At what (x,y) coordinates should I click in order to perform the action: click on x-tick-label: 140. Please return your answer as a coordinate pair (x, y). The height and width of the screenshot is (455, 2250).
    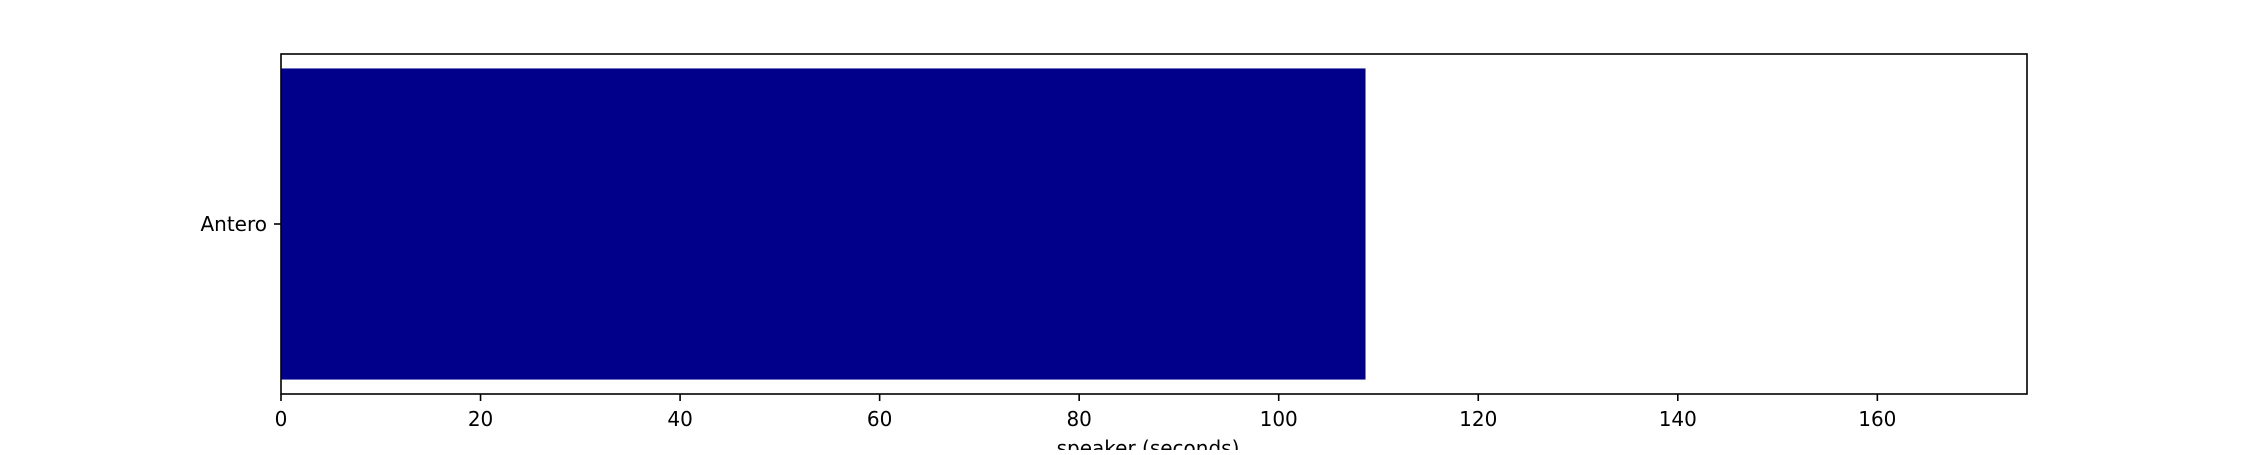
    Looking at the image, I should click on (1678, 419).